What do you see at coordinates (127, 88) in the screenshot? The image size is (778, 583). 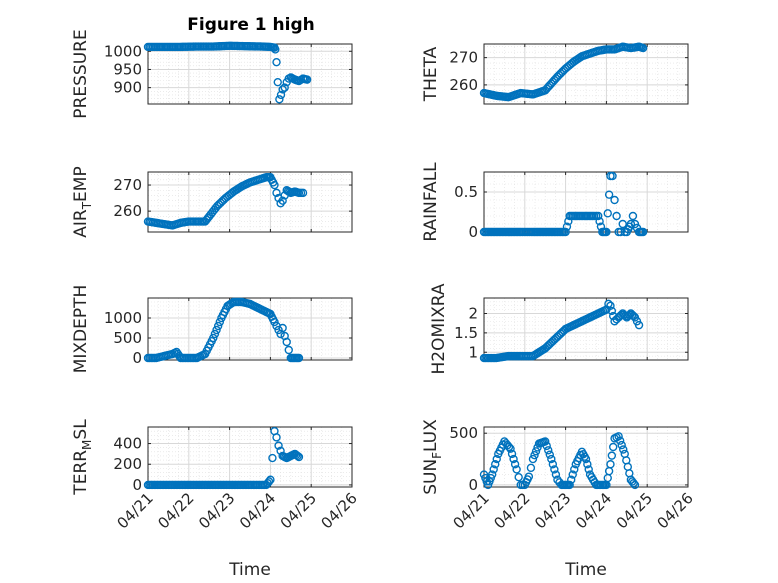 I see `y-tick-label: 900` at bounding box center [127, 88].